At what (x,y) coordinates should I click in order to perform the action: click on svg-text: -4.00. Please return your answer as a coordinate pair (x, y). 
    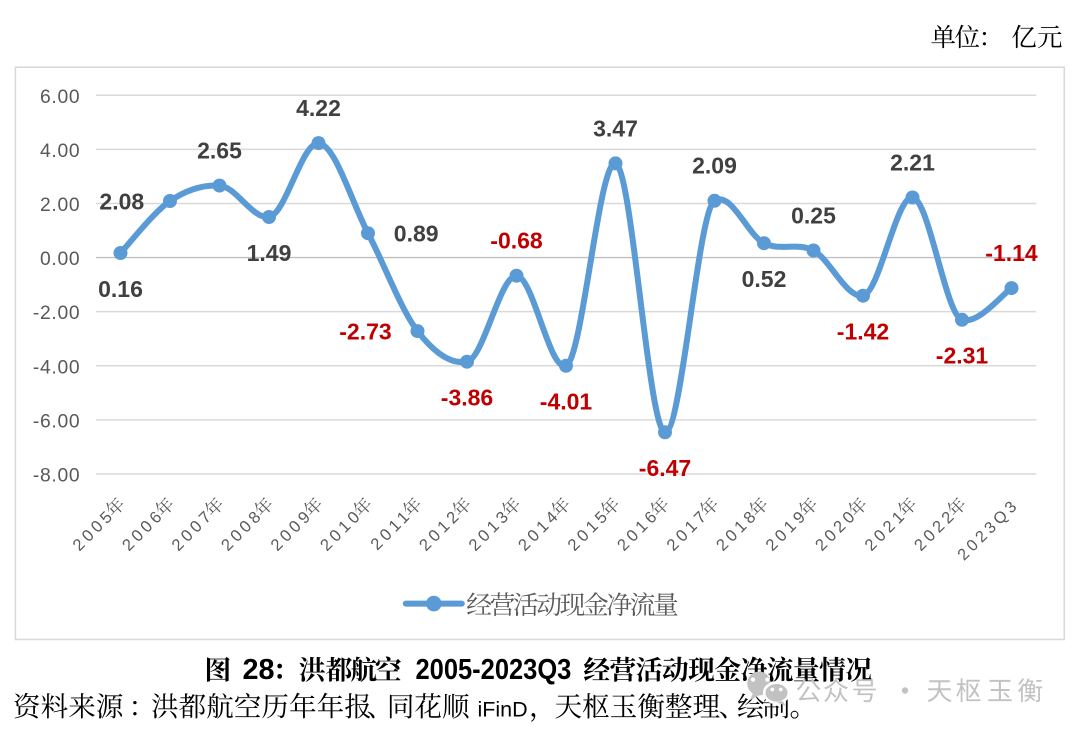
    Looking at the image, I should click on (56, 367).